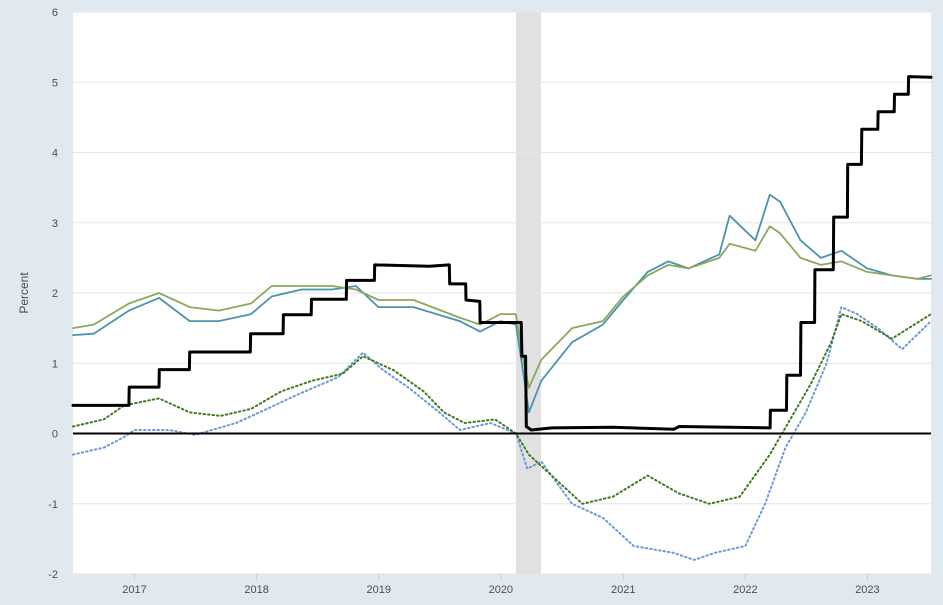 This screenshot has width=943, height=605. Describe the element at coordinates (55, 83) in the screenshot. I see `y-tick-label: 5` at that location.